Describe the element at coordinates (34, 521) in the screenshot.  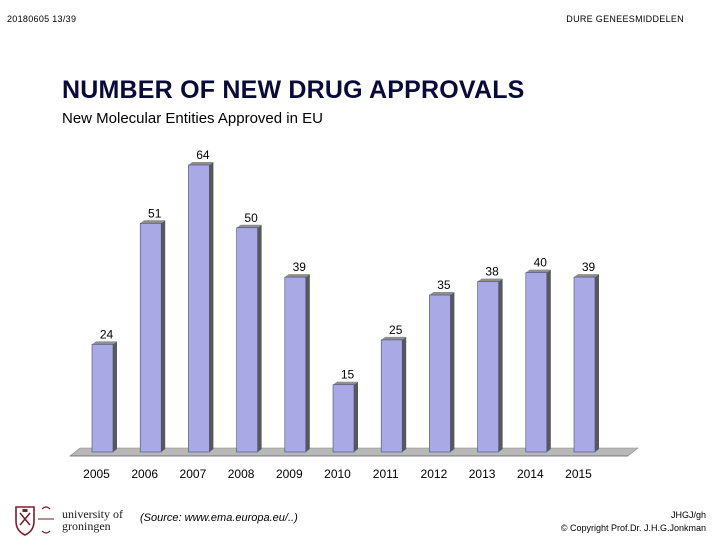
I see `university-crest-icon` at that location.